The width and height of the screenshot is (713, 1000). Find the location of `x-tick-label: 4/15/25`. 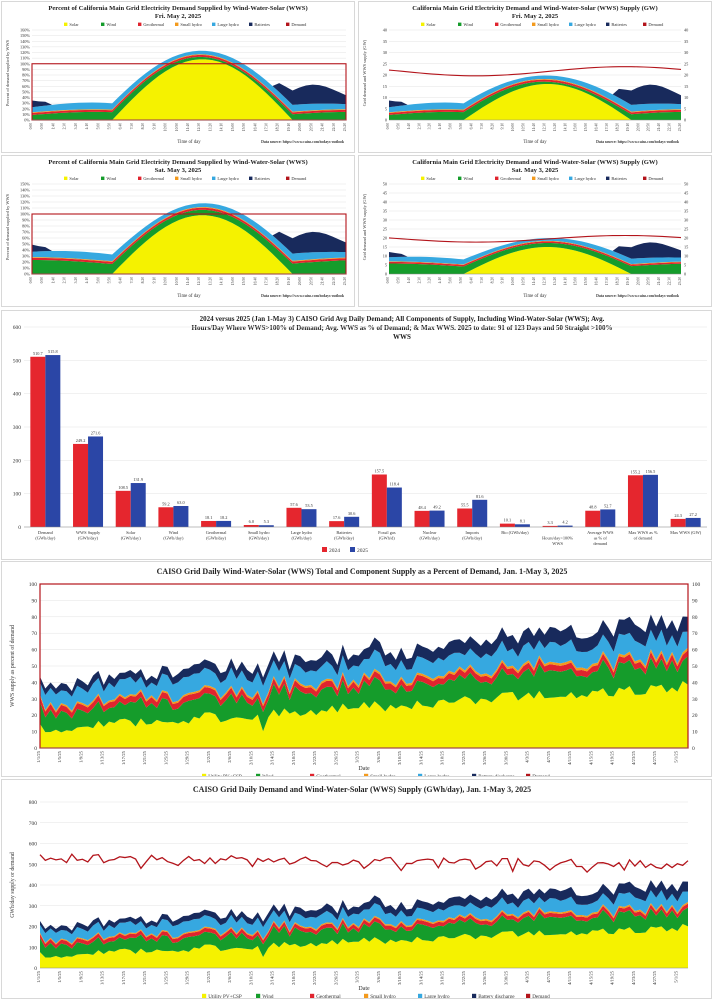

x-tick-label: 4/15/25 is located at coordinates (590, 757).